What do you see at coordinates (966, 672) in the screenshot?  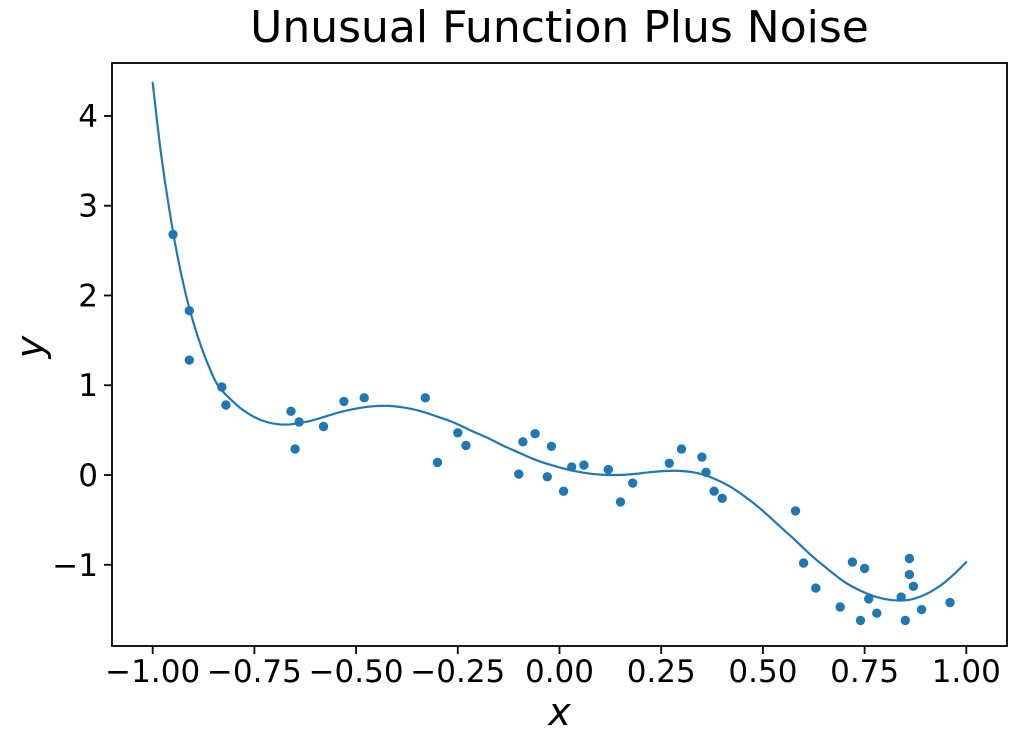 I see `x-tick-label: 1.00` at bounding box center [966, 672].